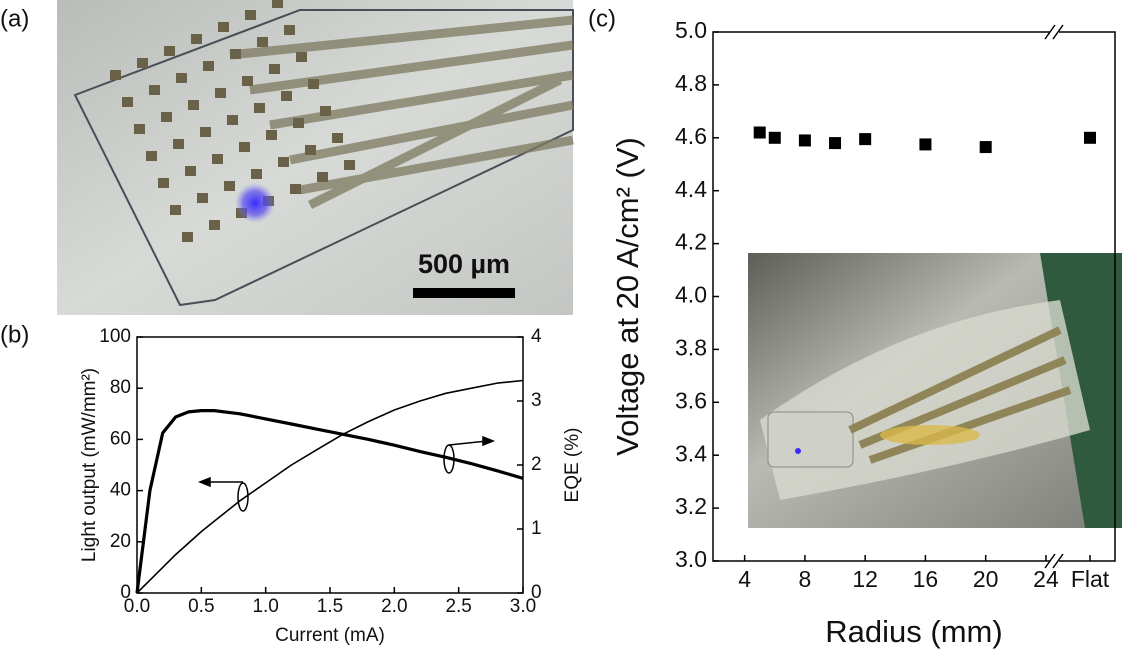  I want to click on x-tick-label: 1.5, so click(330, 606).